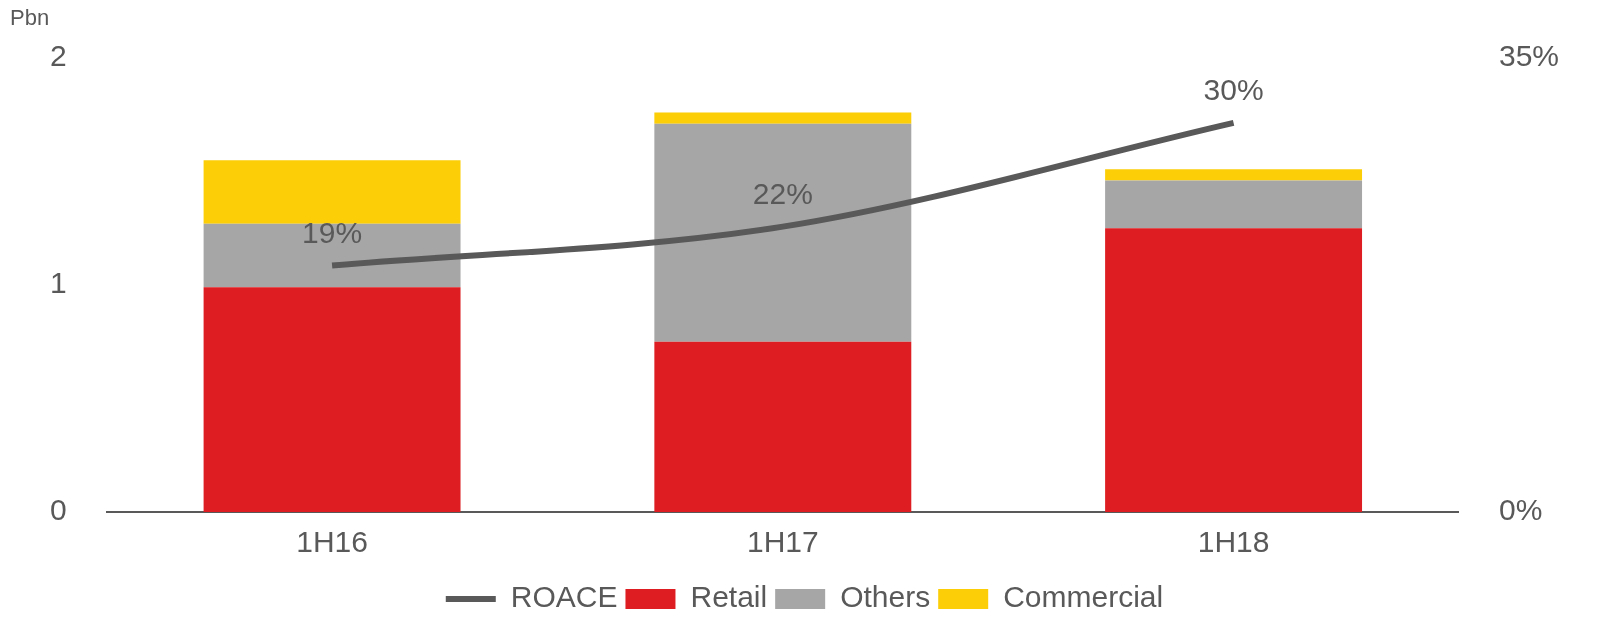  Describe the element at coordinates (1233, 90) in the screenshot. I see `data-label: 30%` at that location.